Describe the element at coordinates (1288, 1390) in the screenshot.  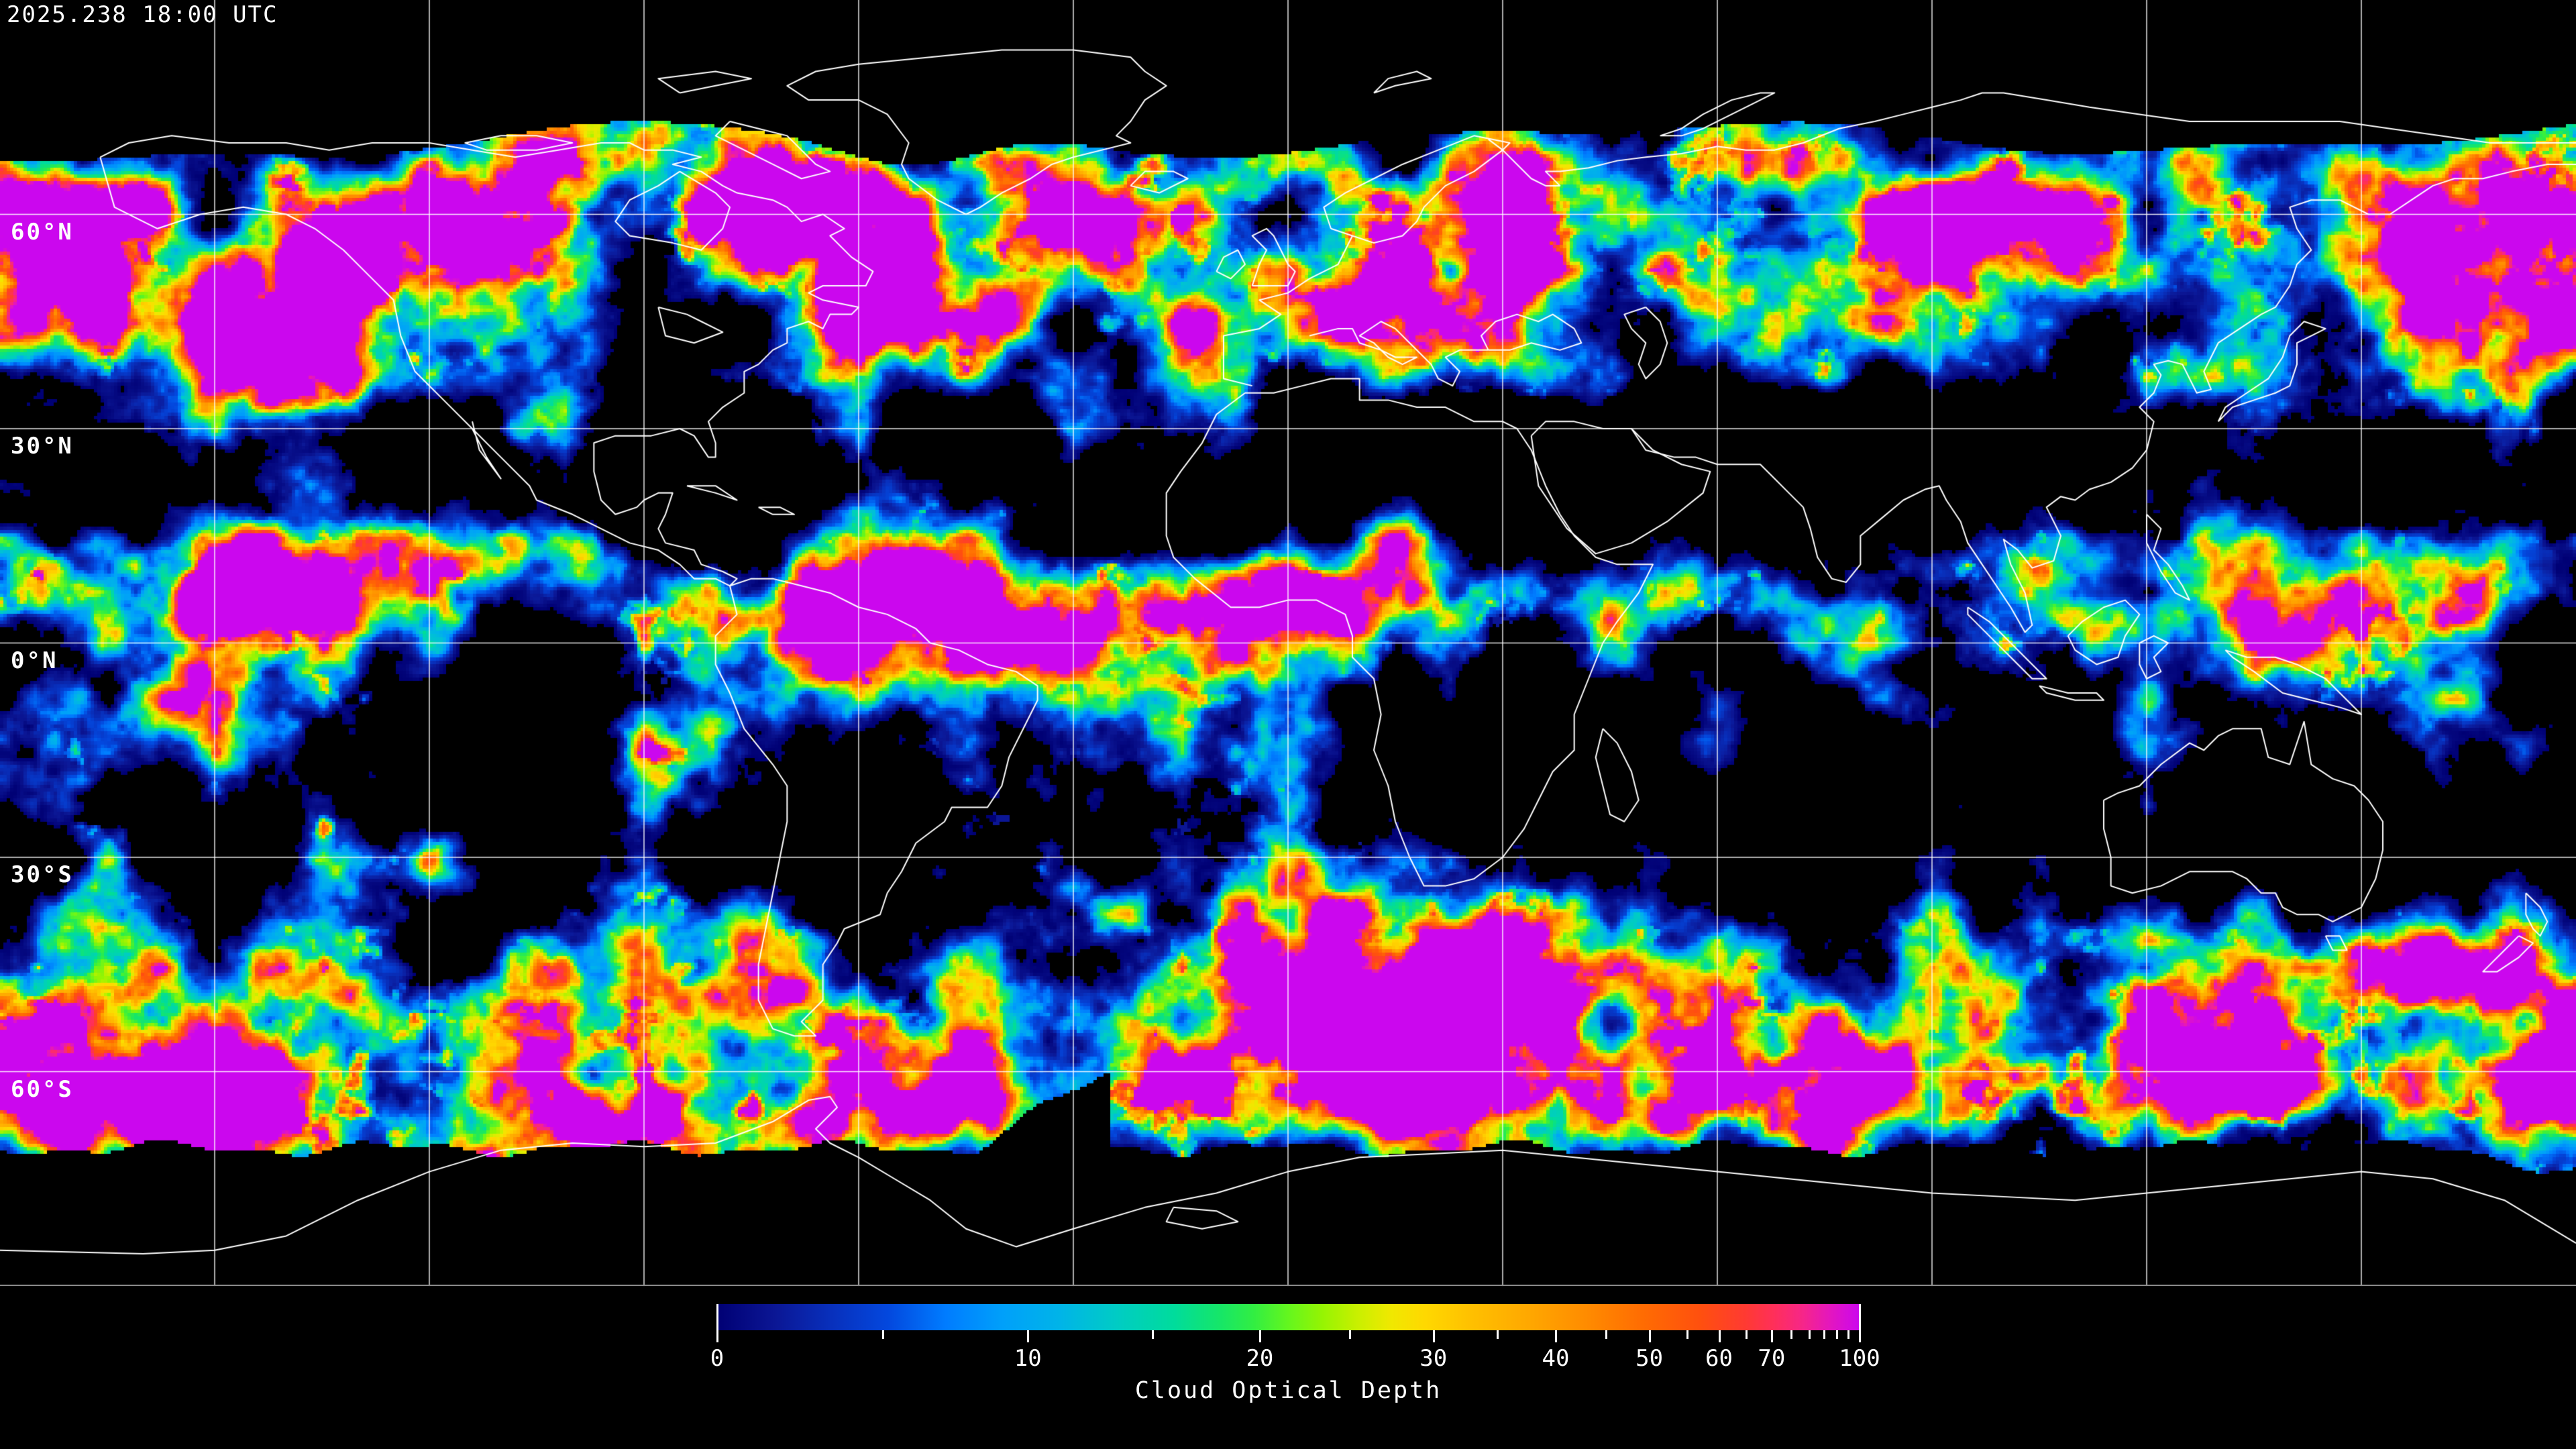
I see `colorbar-title: Cloud Optical Depth` at that location.